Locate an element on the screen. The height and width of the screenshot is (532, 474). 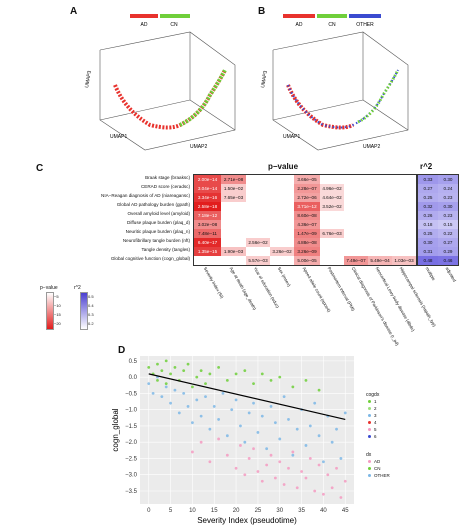
r2-tick: 0.2 is located at coordinates (91, 323).